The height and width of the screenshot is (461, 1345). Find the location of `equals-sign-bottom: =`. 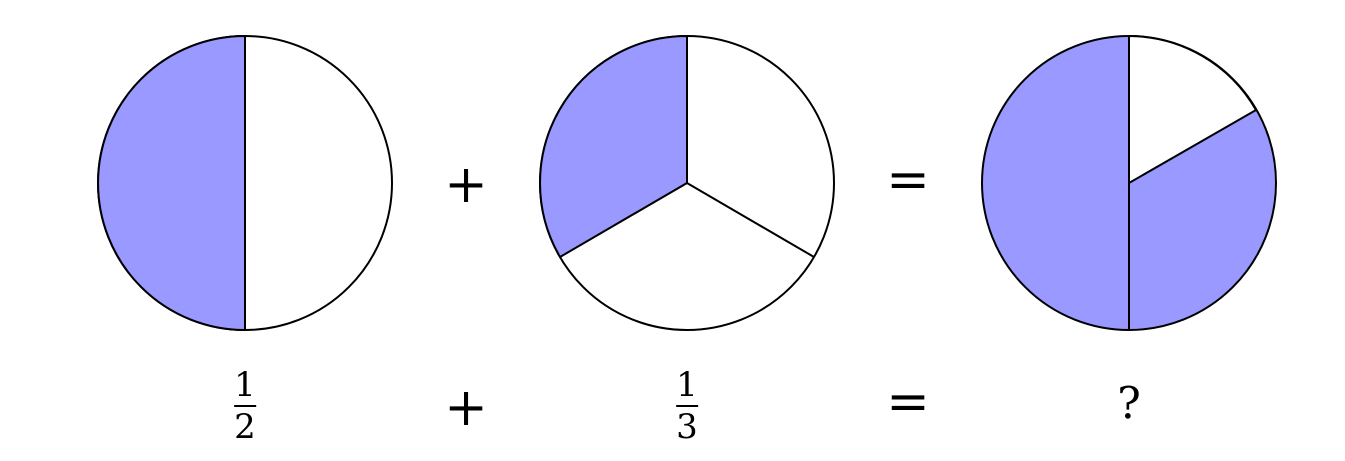

equals-sign-bottom: = is located at coordinates (908, 402).